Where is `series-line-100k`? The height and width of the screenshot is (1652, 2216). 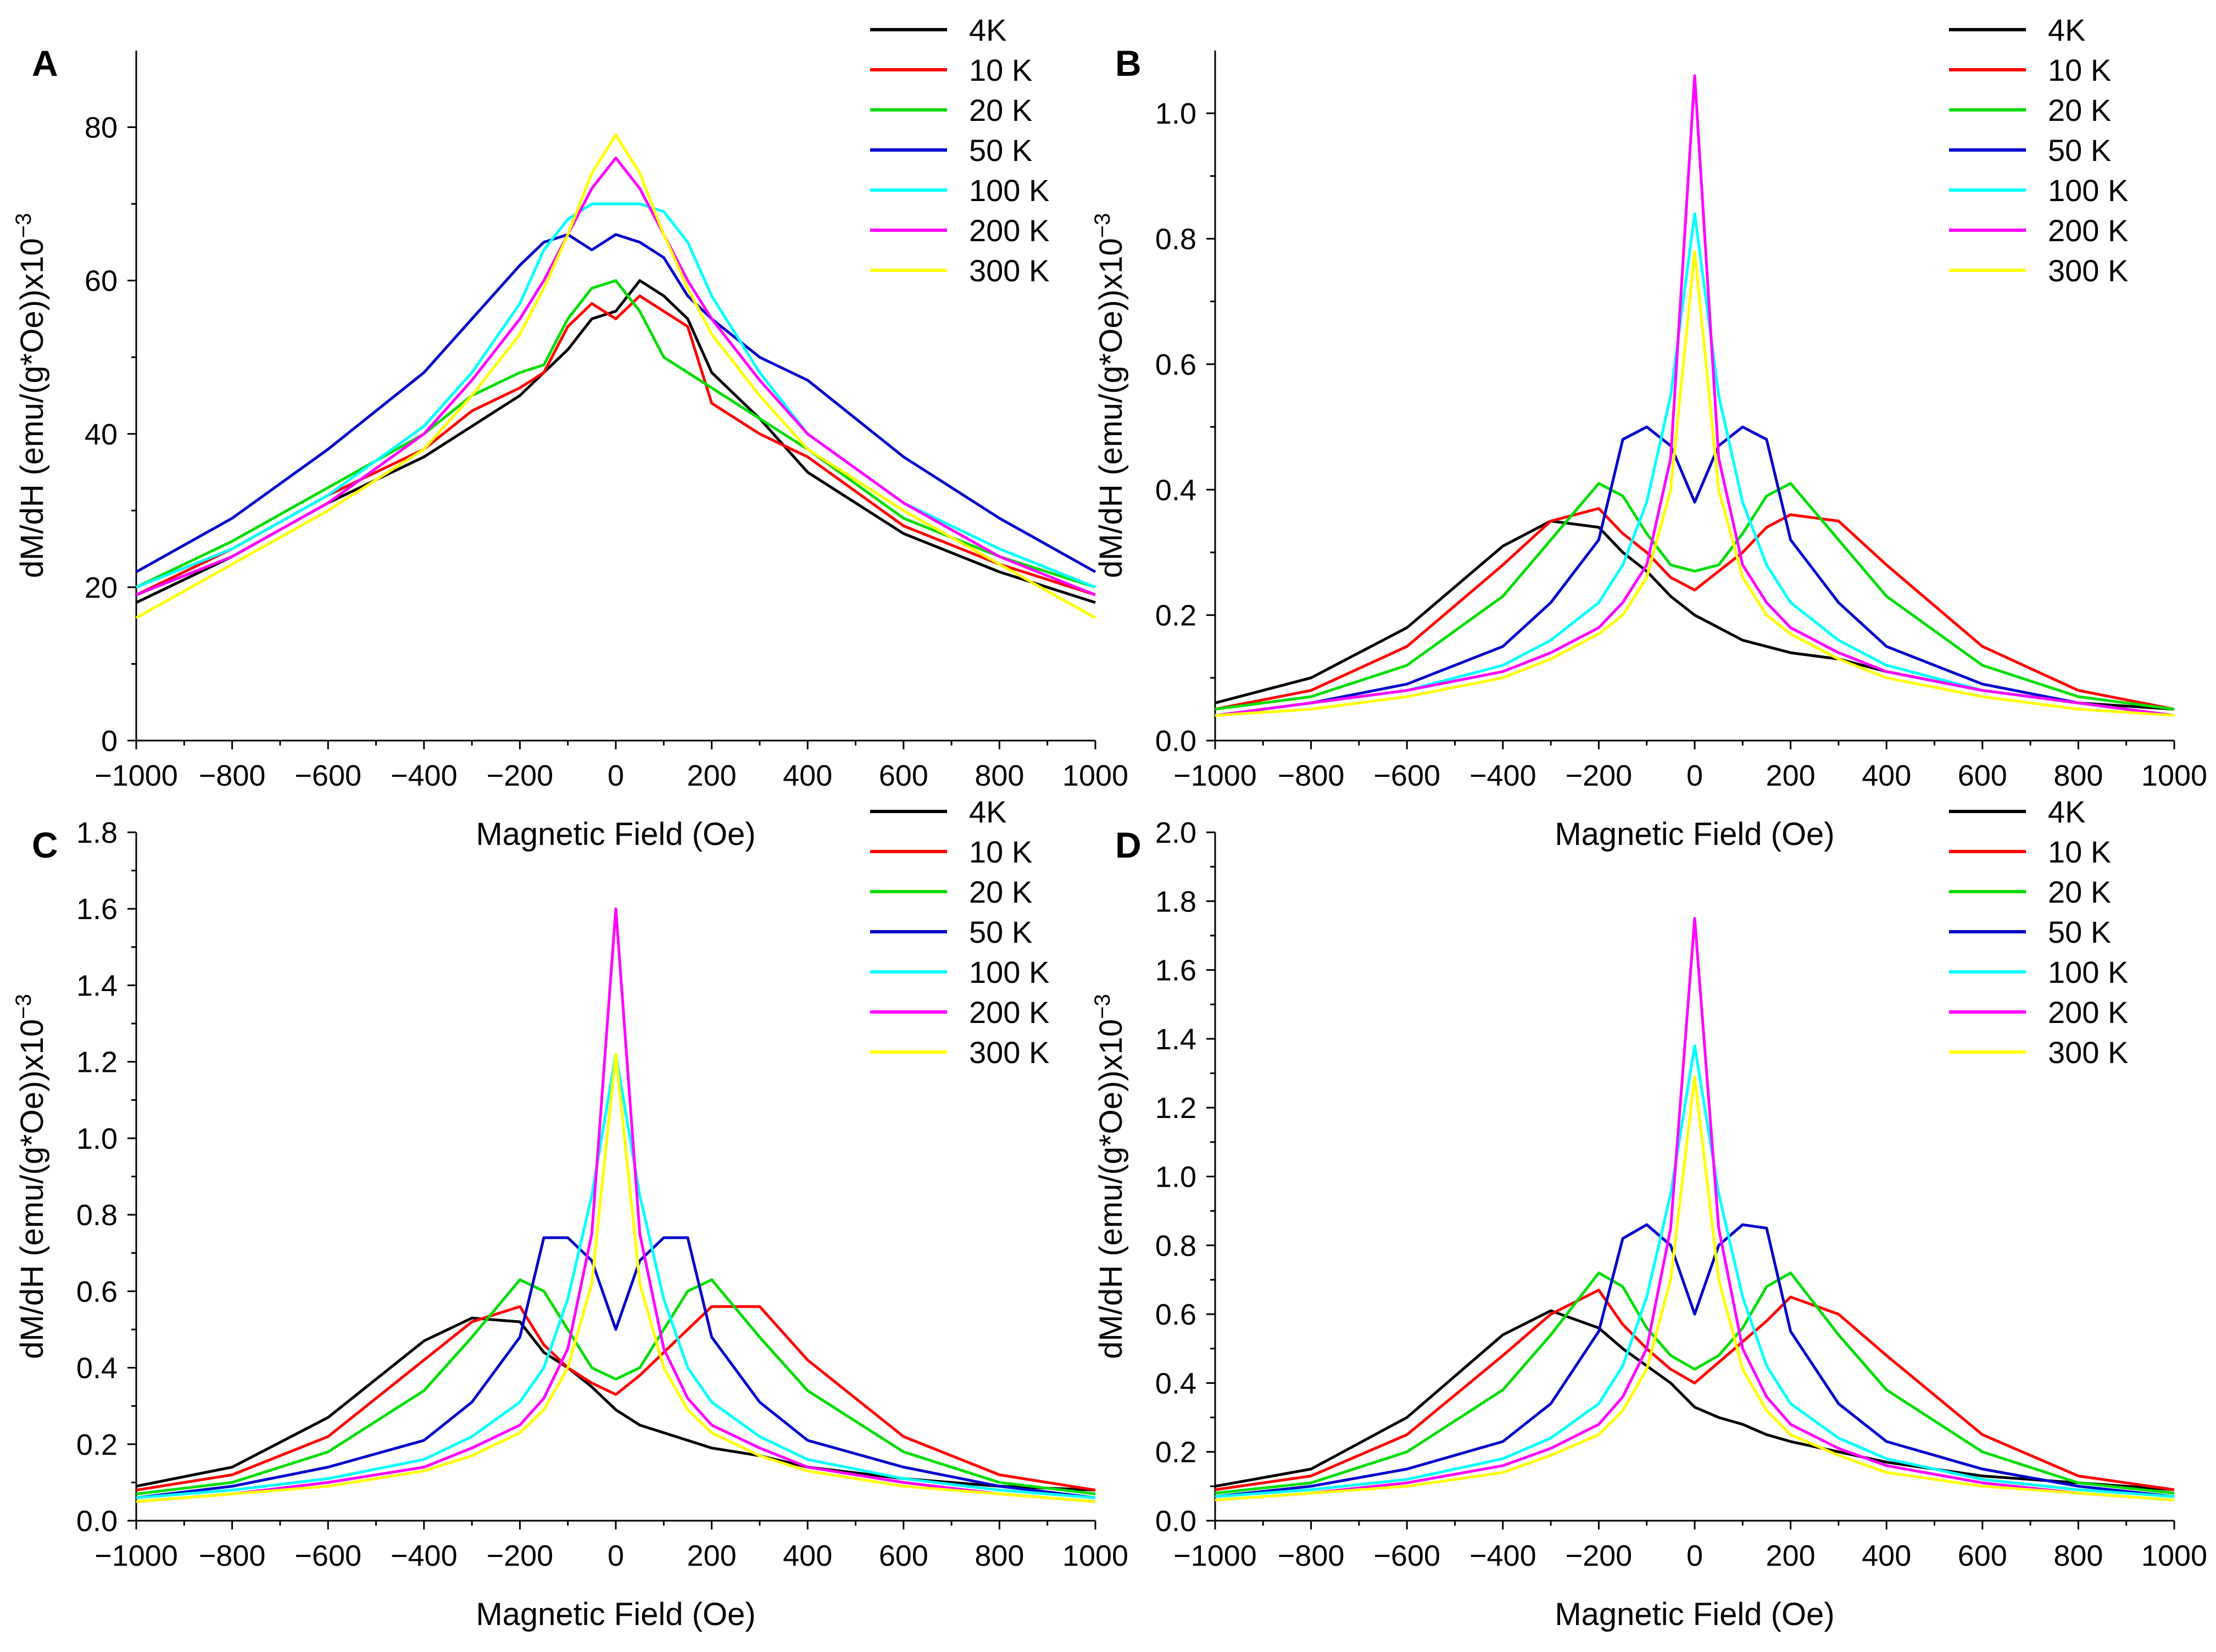 series-line-100k is located at coordinates (616, 1276).